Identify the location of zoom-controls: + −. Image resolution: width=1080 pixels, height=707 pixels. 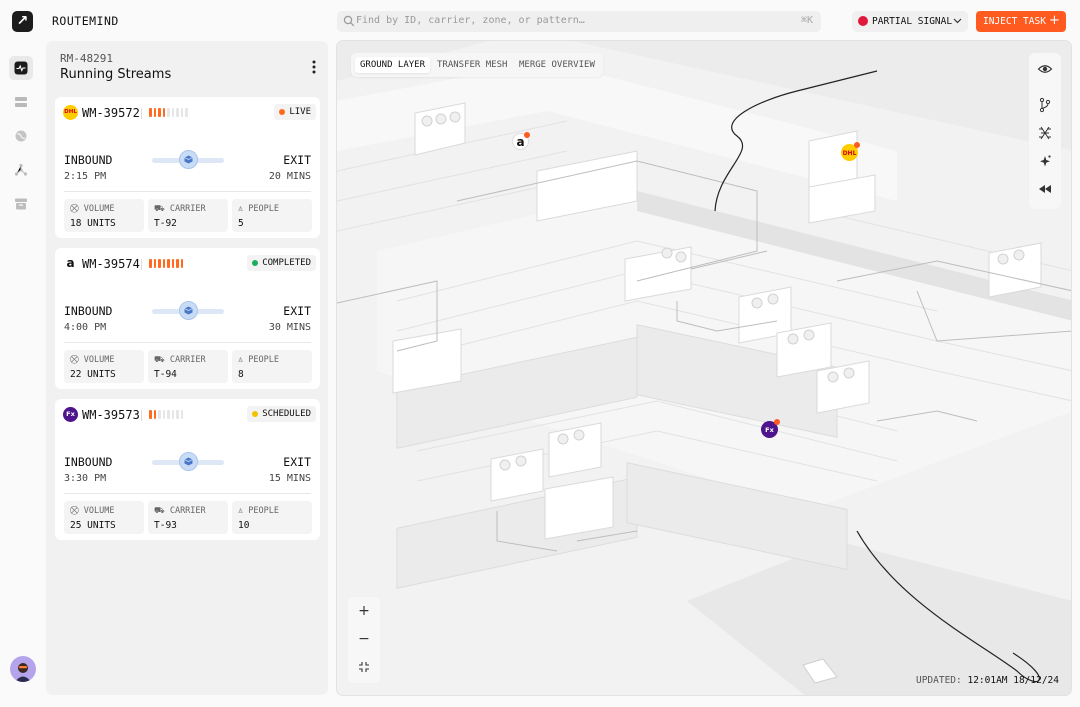
(364, 640).